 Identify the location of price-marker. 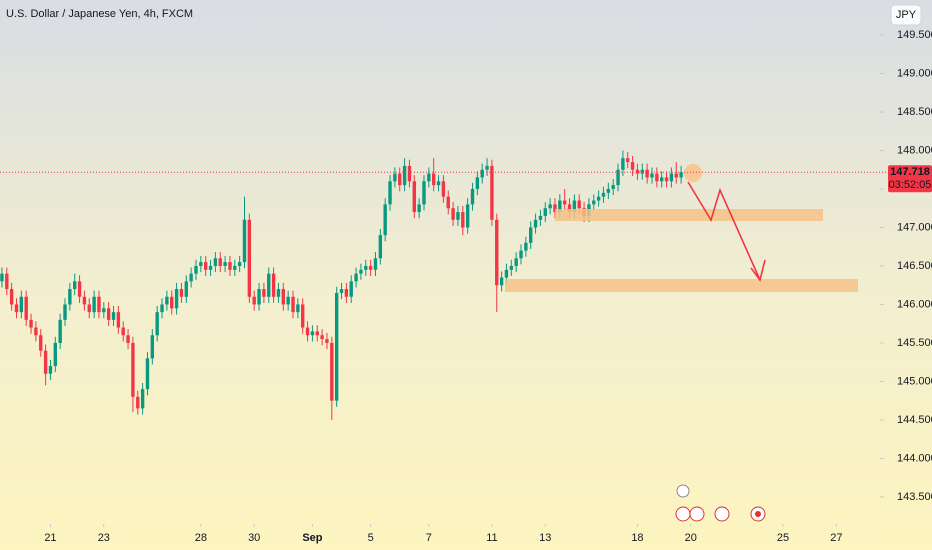
(910, 179).